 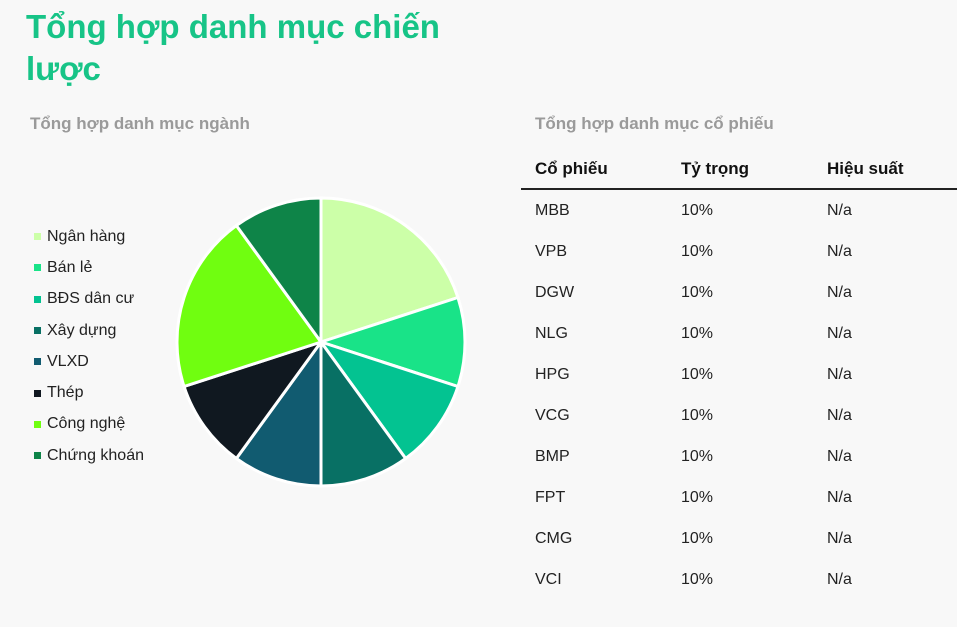 I want to click on cell-ticker: MBB, so click(x=552, y=210).